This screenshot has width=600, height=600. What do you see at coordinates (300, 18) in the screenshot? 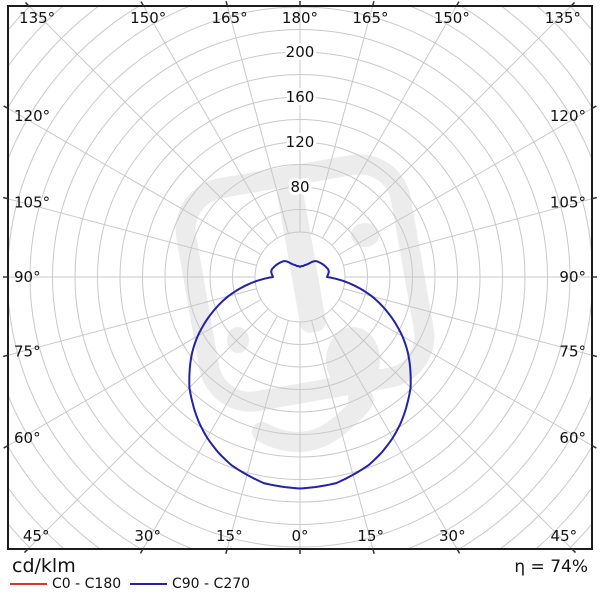
I see `angle-label: 180°` at bounding box center [300, 18].